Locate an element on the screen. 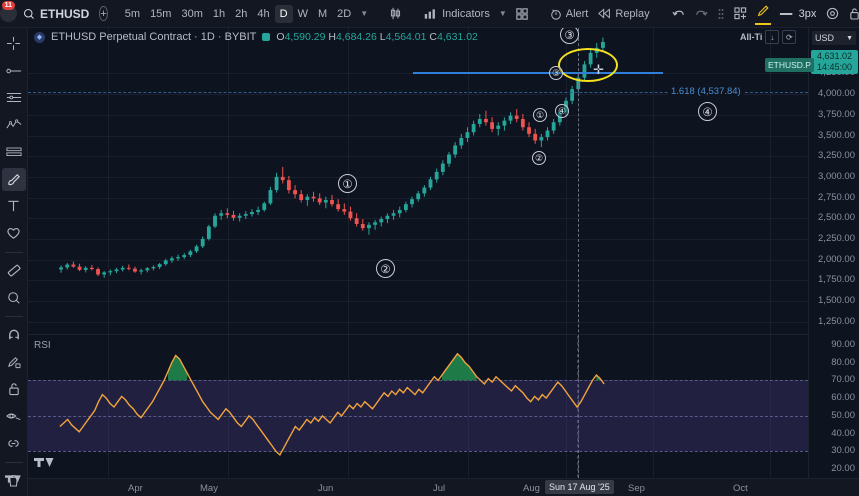 This screenshot has width=859, height=496. lock-drawings-tool is located at coordinates (14, 388).